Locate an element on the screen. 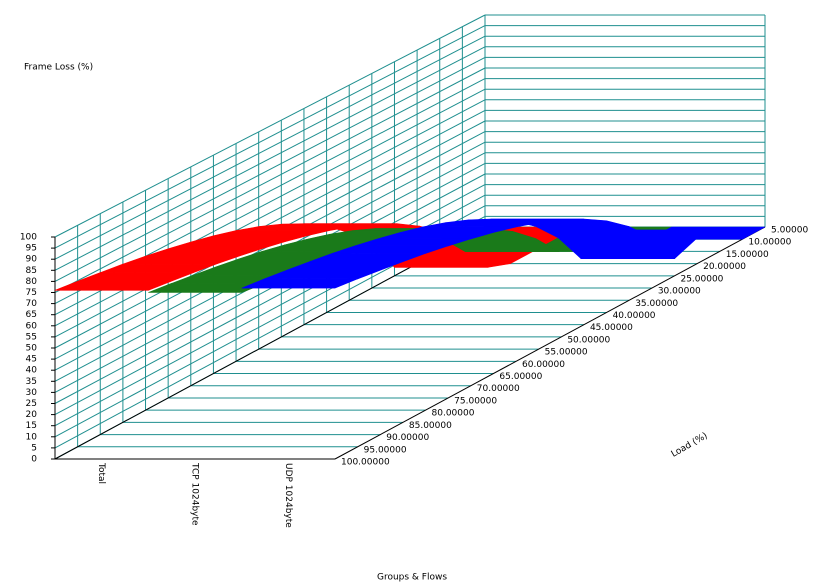  z-tick-label: 95.00000 is located at coordinates (385, 450).